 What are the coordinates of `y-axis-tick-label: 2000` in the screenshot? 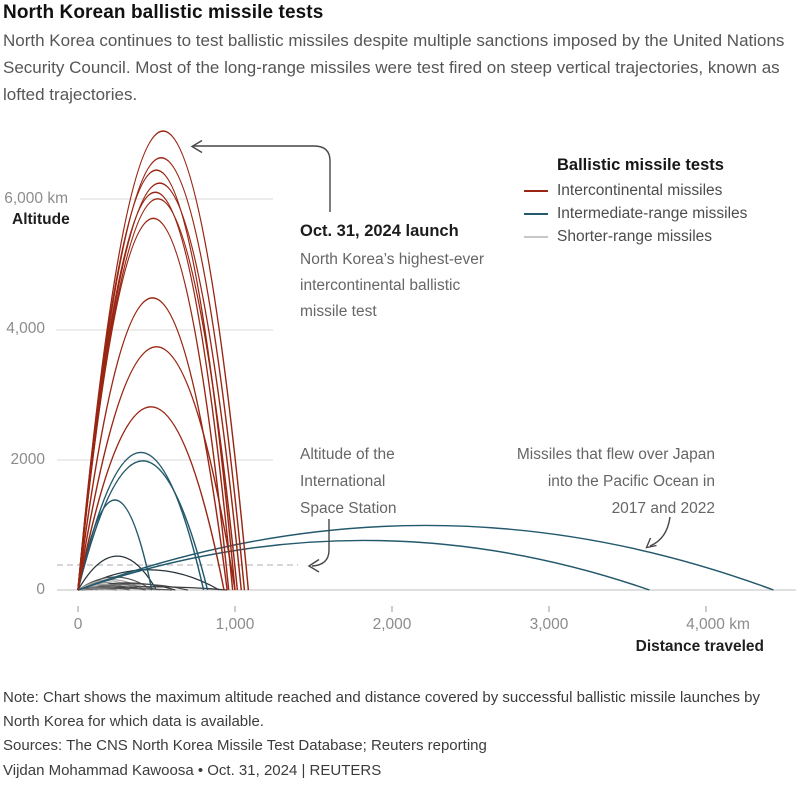 It's located at (27, 459).